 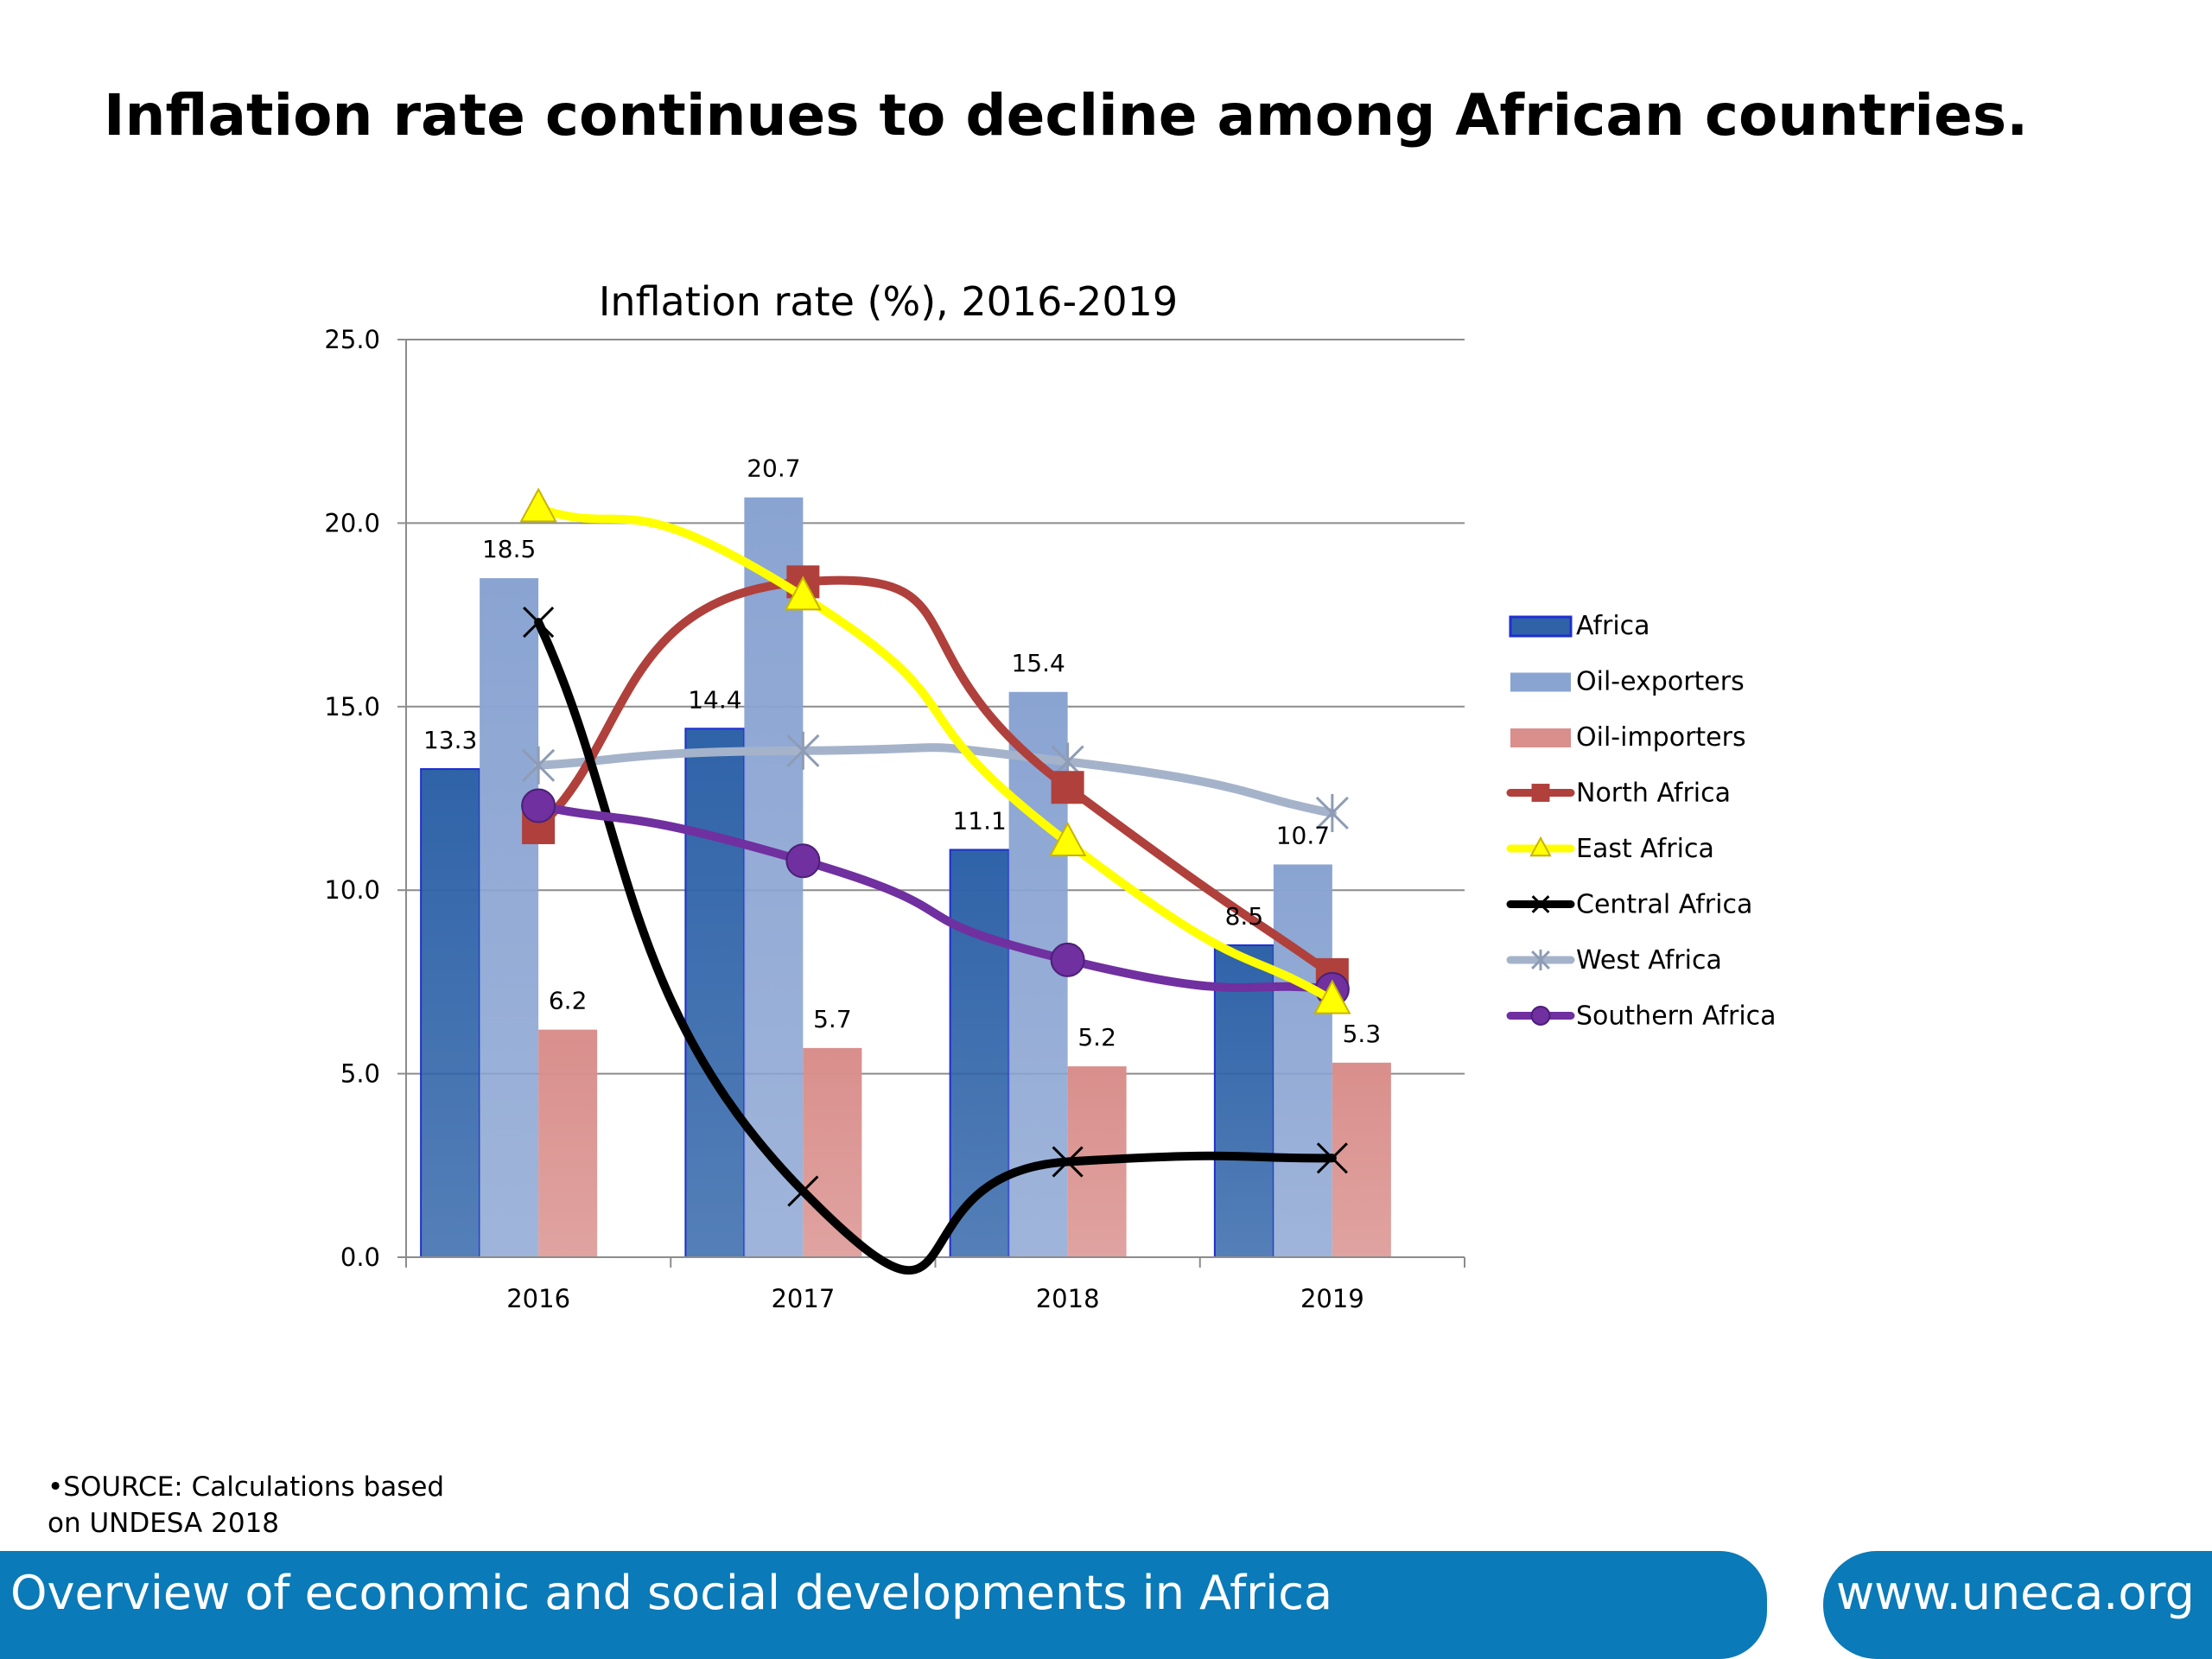 I want to click on y-tick-label: 10.0, so click(x=352, y=890).